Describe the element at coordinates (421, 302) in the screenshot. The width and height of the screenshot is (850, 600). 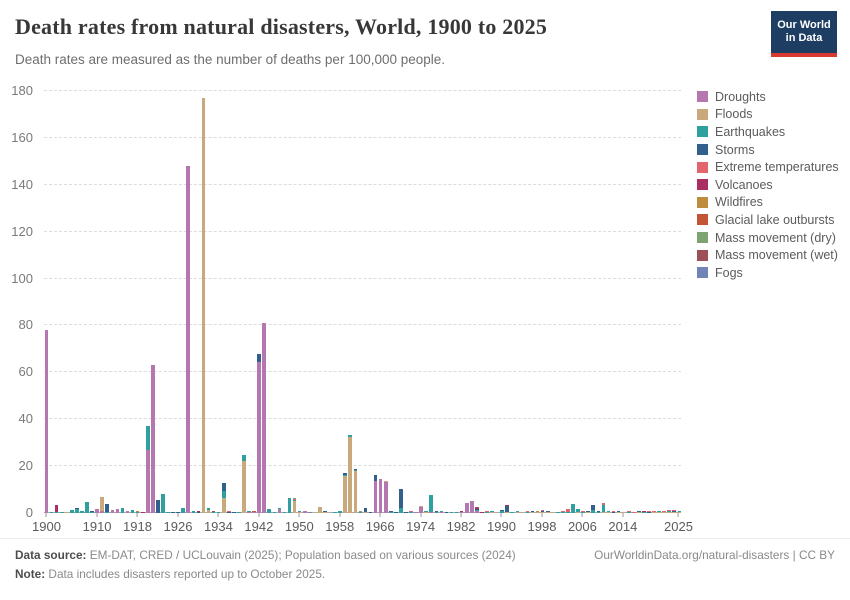
I see `bar-column-1974` at that location.